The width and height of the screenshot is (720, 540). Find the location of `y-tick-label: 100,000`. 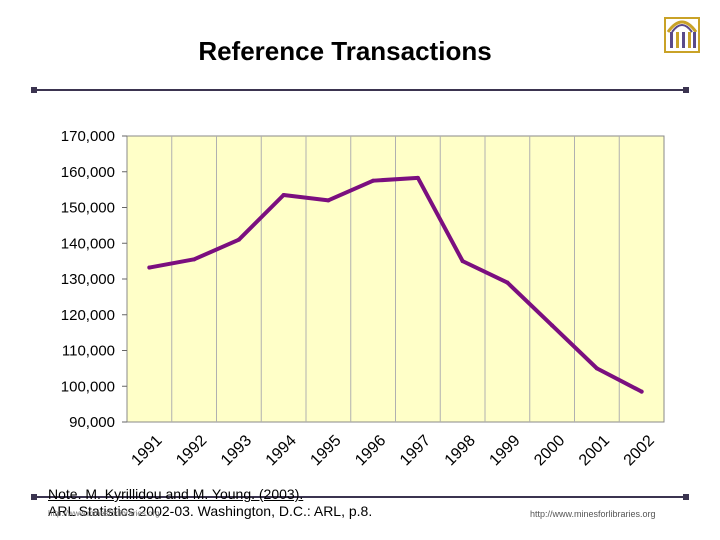

y-tick-label: 100,000 is located at coordinates (88, 386).